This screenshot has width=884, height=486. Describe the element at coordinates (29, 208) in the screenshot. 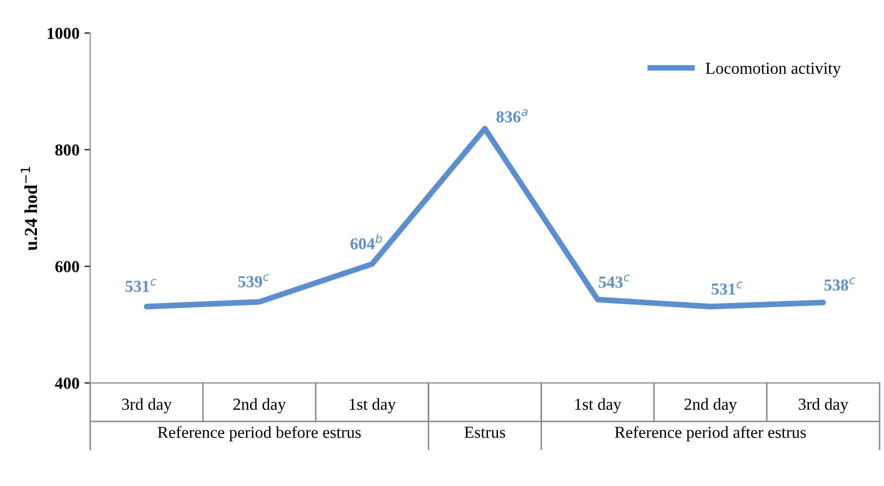

I see `y-axis-title: u.24 hod$^{−1}$` at that location.